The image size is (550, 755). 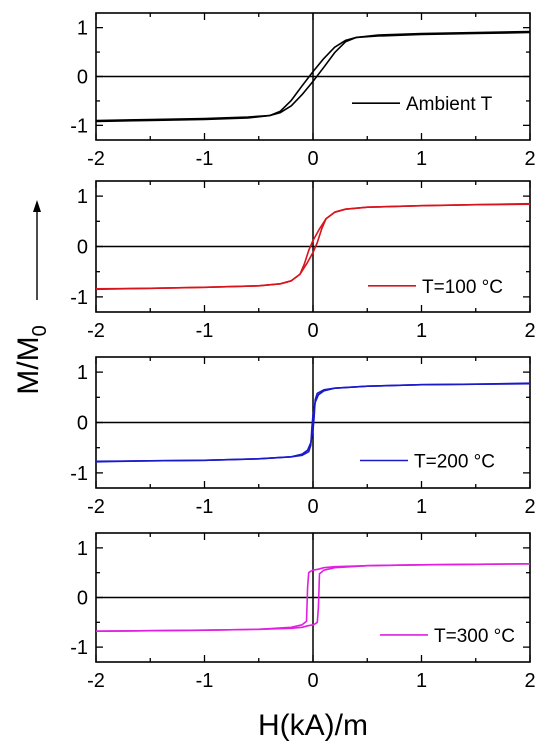 I want to click on legend-label: T=100 °C, so click(x=462, y=287).